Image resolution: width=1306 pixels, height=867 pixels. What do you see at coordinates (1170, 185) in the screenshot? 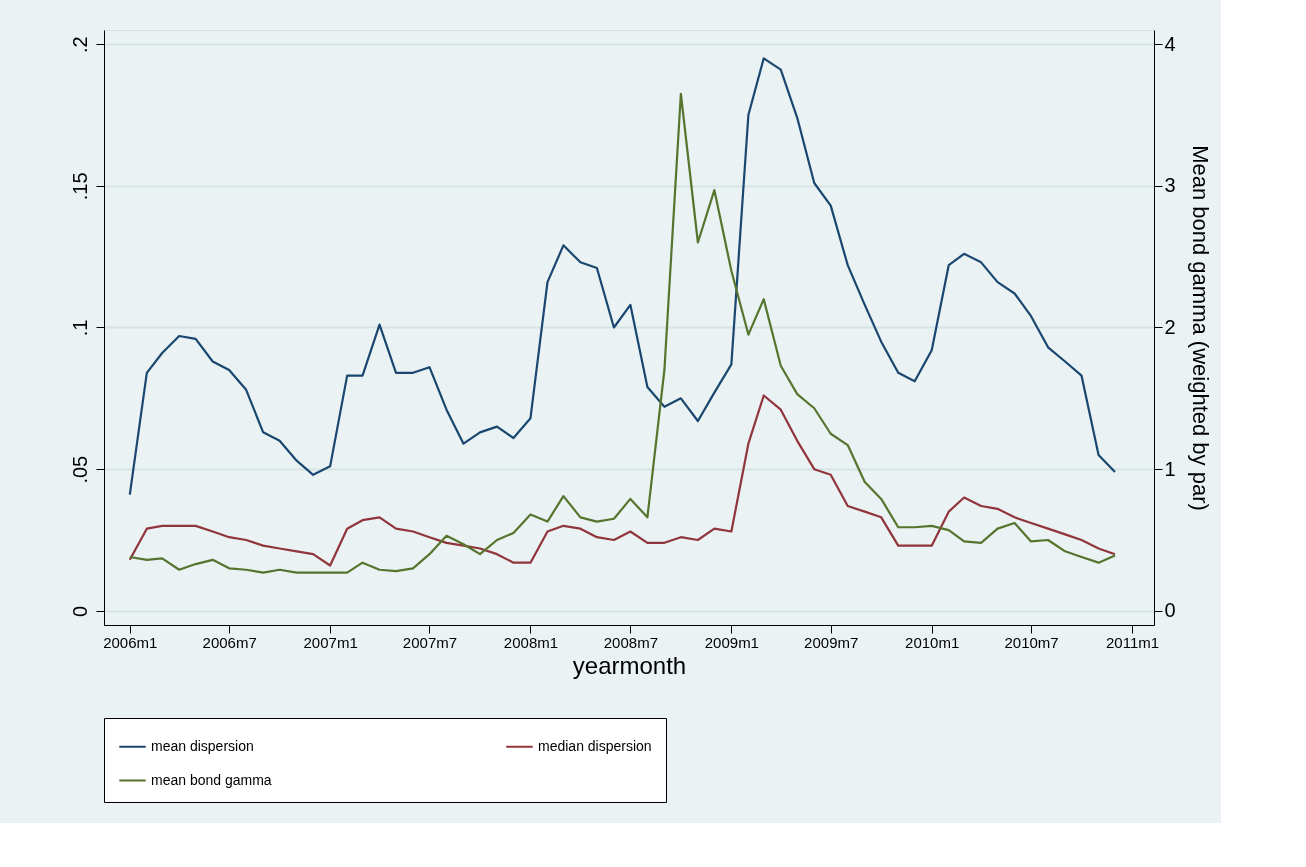
I see `y2-tick-label: 3` at bounding box center [1170, 185].